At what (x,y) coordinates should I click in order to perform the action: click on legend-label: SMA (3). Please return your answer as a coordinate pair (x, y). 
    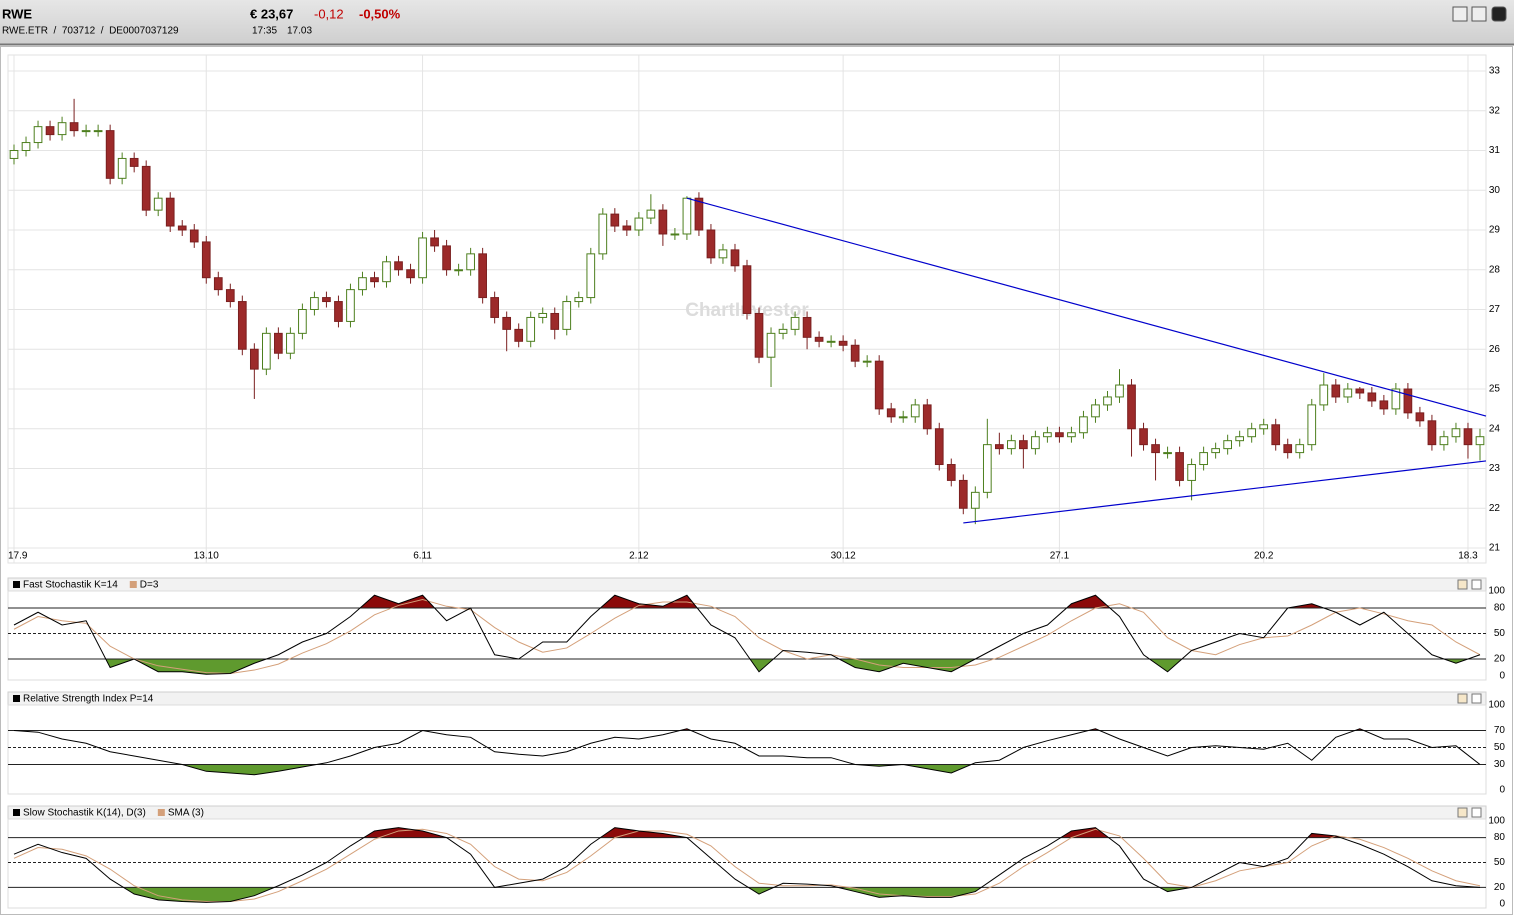
    Looking at the image, I should click on (186, 813).